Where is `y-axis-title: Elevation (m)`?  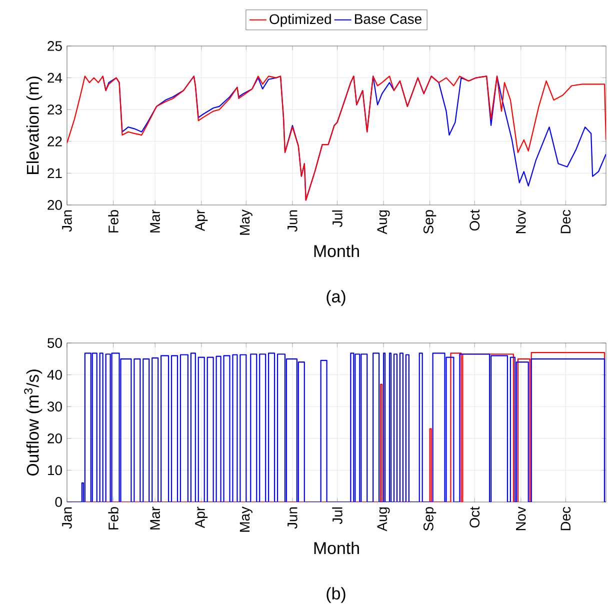 y-axis-title: Elevation (m) is located at coordinates (34, 125).